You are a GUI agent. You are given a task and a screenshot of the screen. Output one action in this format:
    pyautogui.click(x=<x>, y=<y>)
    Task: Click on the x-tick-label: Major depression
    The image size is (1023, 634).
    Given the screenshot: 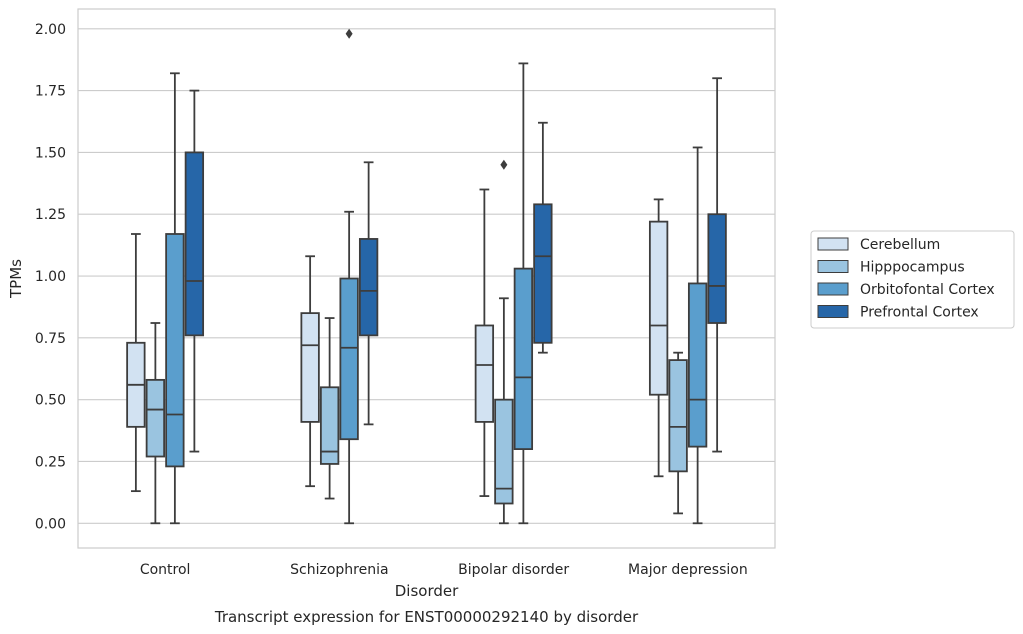 What is the action you would take?
    pyautogui.click(x=688, y=570)
    